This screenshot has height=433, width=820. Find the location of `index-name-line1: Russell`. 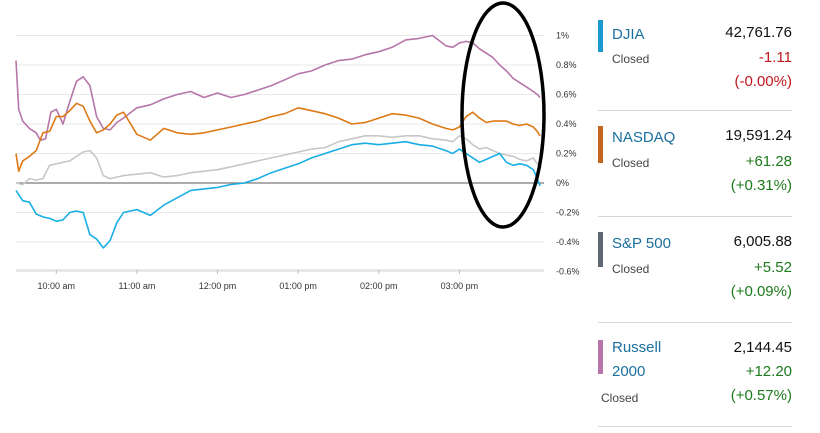

index-name-line1: Russell is located at coordinates (637, 347).